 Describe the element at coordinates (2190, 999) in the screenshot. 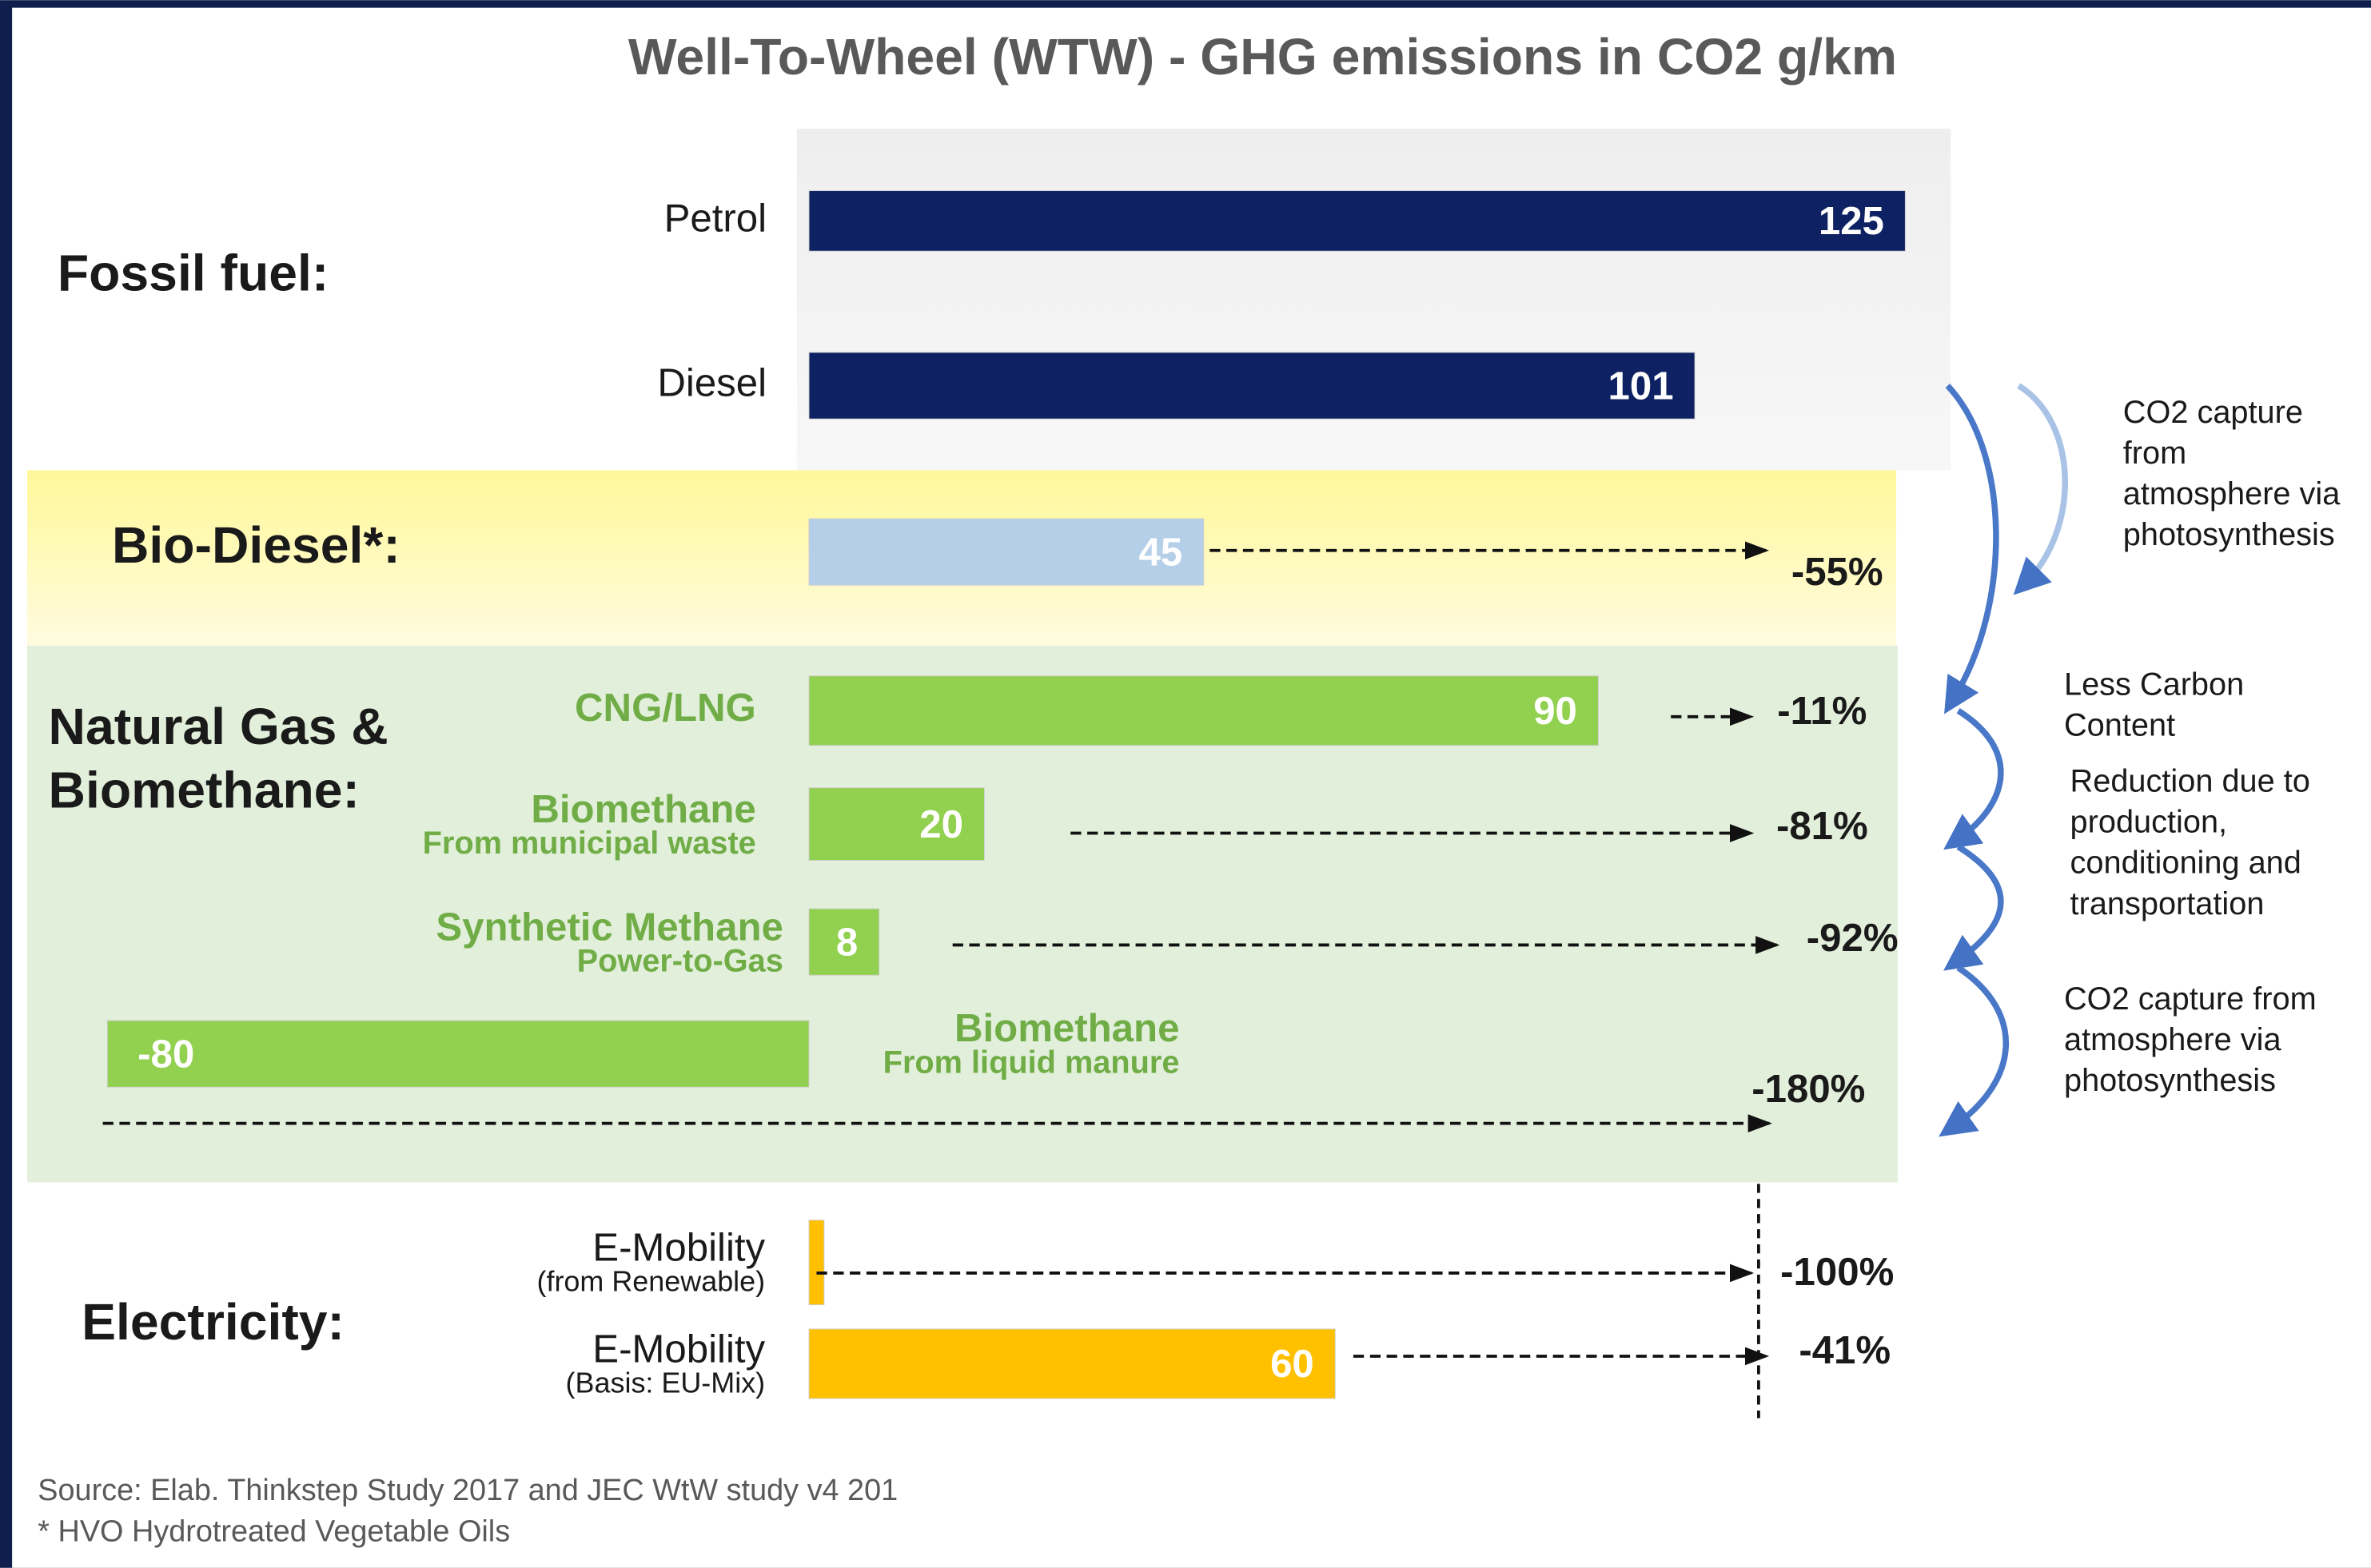

I see `annotation: CO2 capture from` at that location.